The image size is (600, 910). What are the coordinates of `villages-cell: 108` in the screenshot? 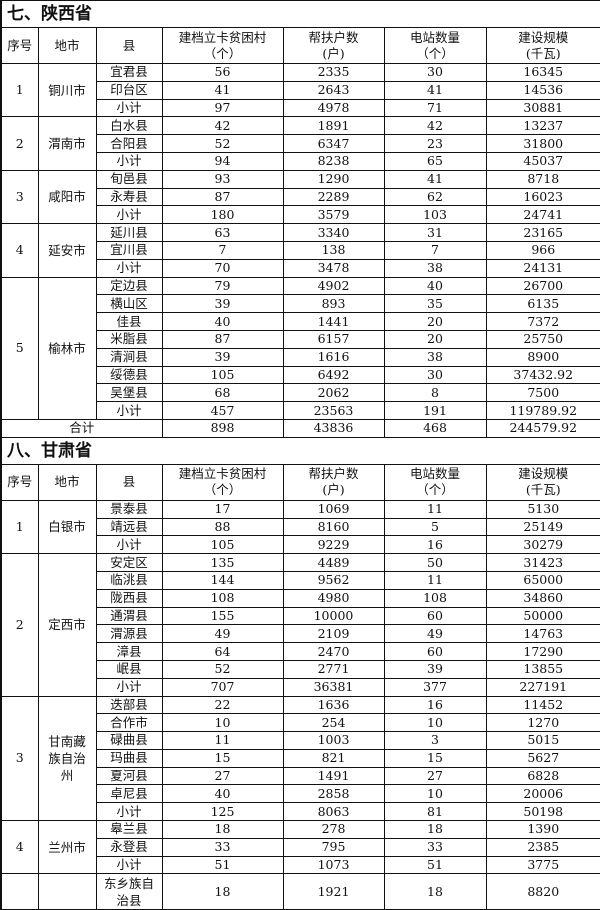 It's located at (222, 598).